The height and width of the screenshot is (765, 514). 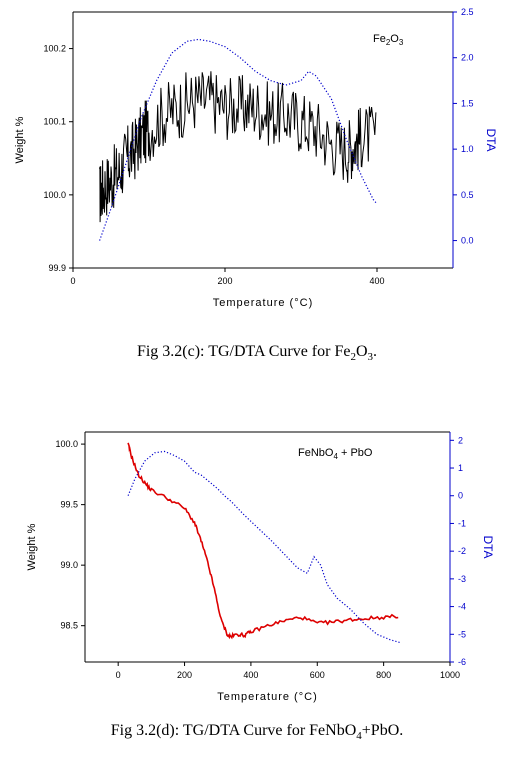 I want to click on y-right-tick-label: 2.0, so click(x=467, y=58).